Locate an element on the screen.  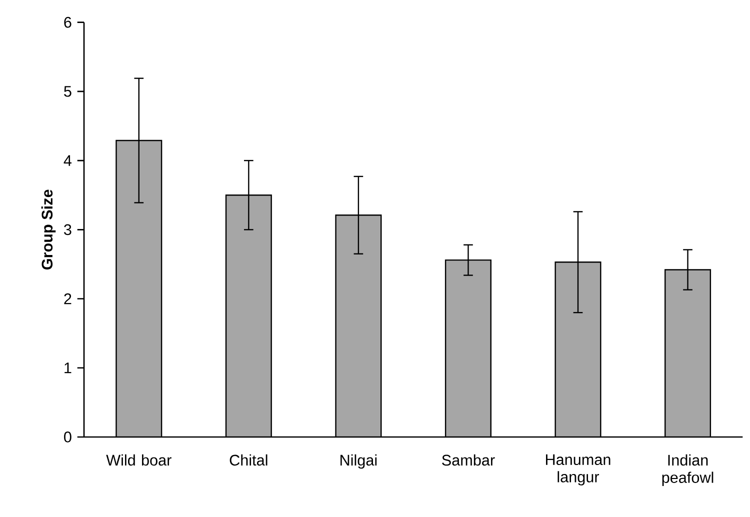
x-tick-label: Nilgai is located at coordinates (358, 461).